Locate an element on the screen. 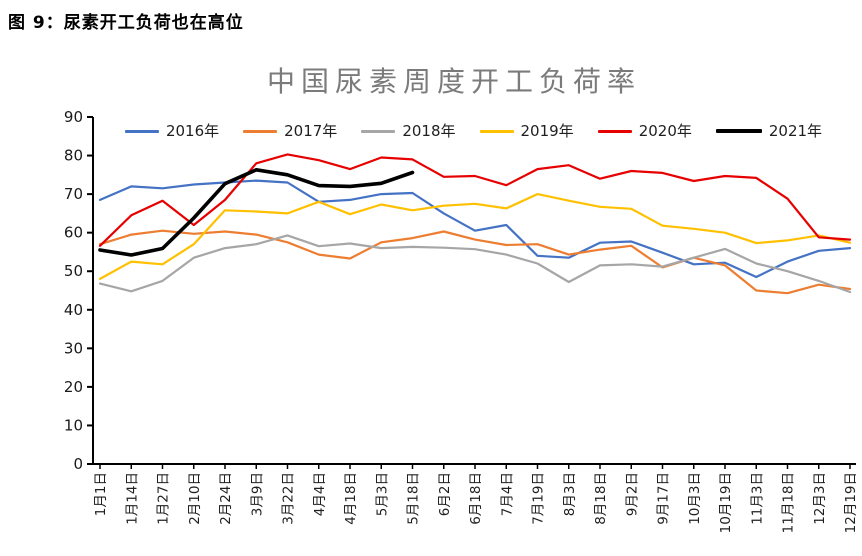  legend-swatch-2021 is located at coordinates (738, 131).